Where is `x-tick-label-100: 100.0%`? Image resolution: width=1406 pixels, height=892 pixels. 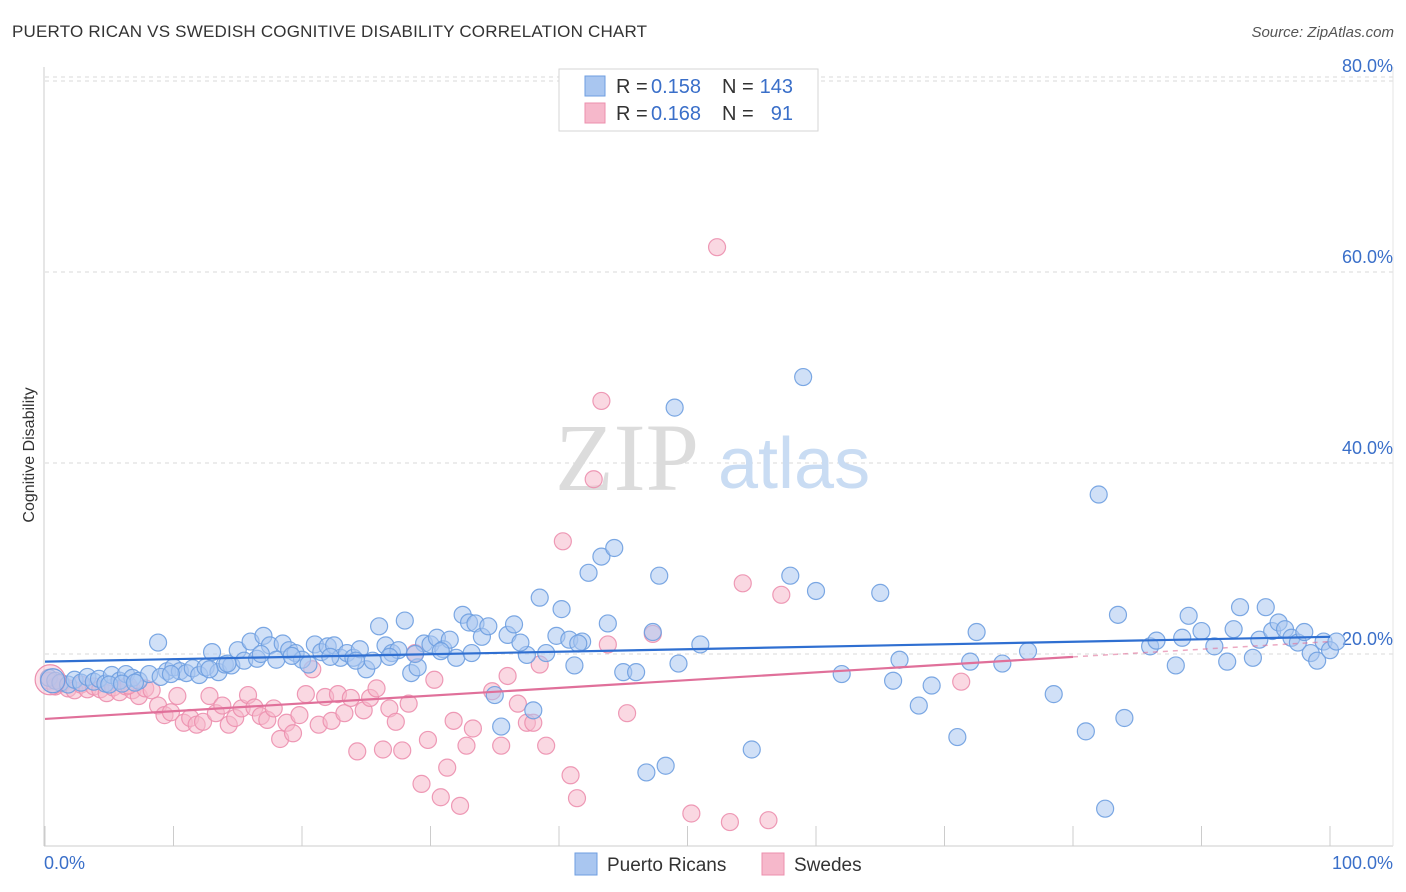
x-tick-label-100: 100.0% is located at coordinates (1362, 863).